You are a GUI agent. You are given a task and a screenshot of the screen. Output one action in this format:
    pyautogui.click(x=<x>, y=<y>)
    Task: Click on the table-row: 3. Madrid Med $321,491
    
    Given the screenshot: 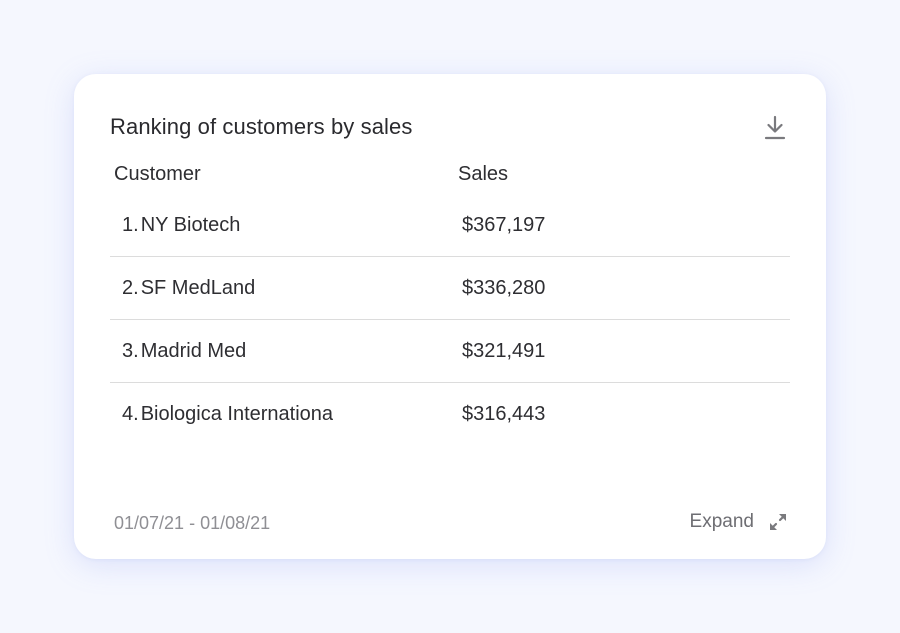 What is the action you would take?
    pyautogui.click(x=450, y=351)
    